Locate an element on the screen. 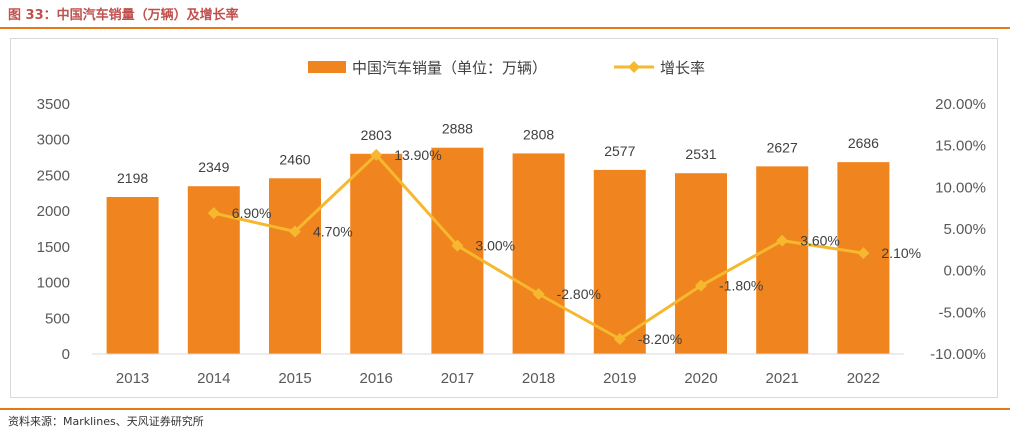  right-tick-label: -5.00% is located at coordinates (962, 312).